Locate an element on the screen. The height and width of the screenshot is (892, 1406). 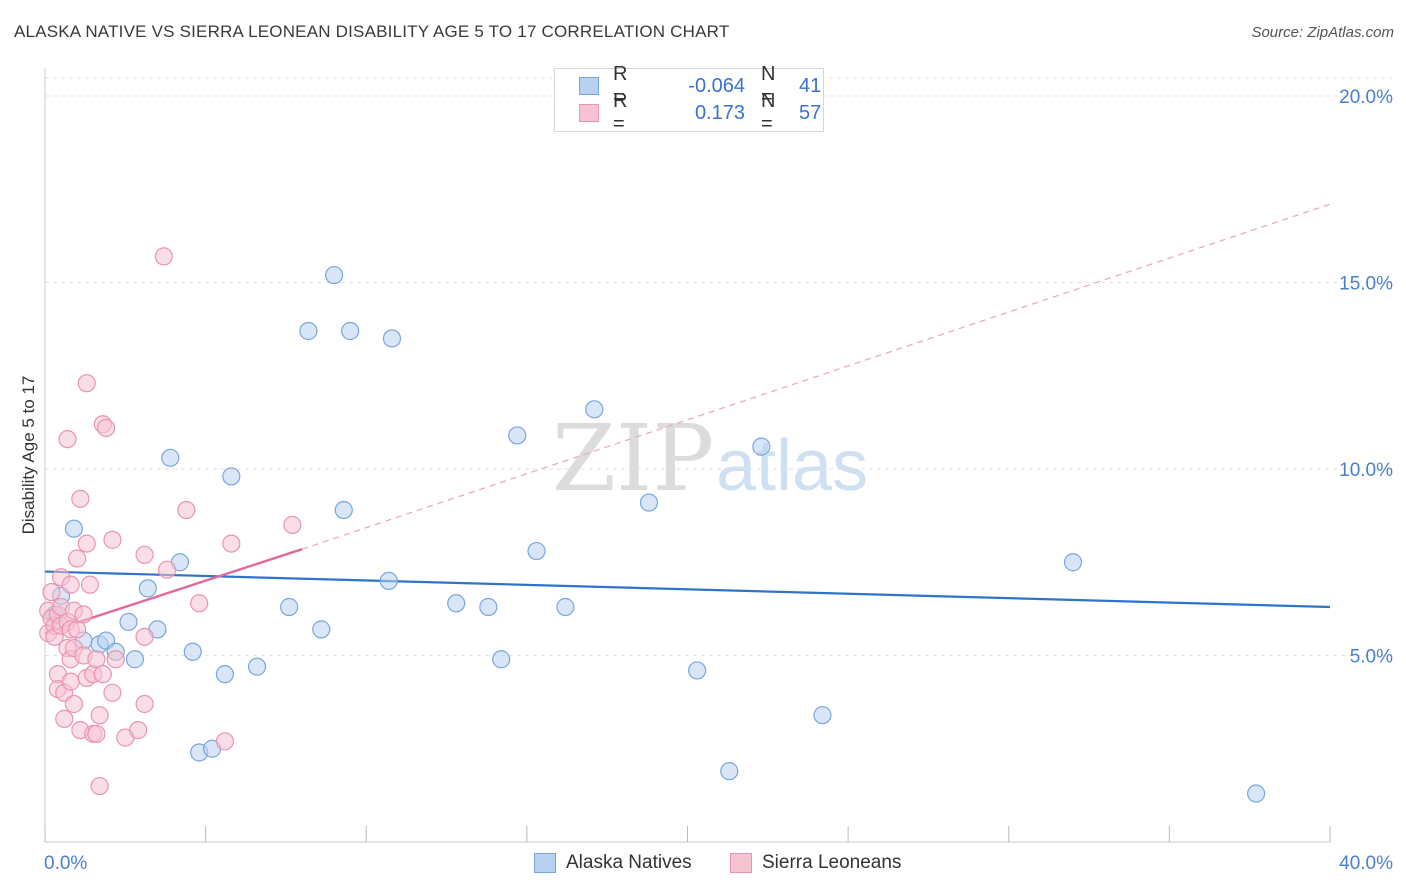
bottom-legend-swatch-pink is located at coordinates (741, 863).